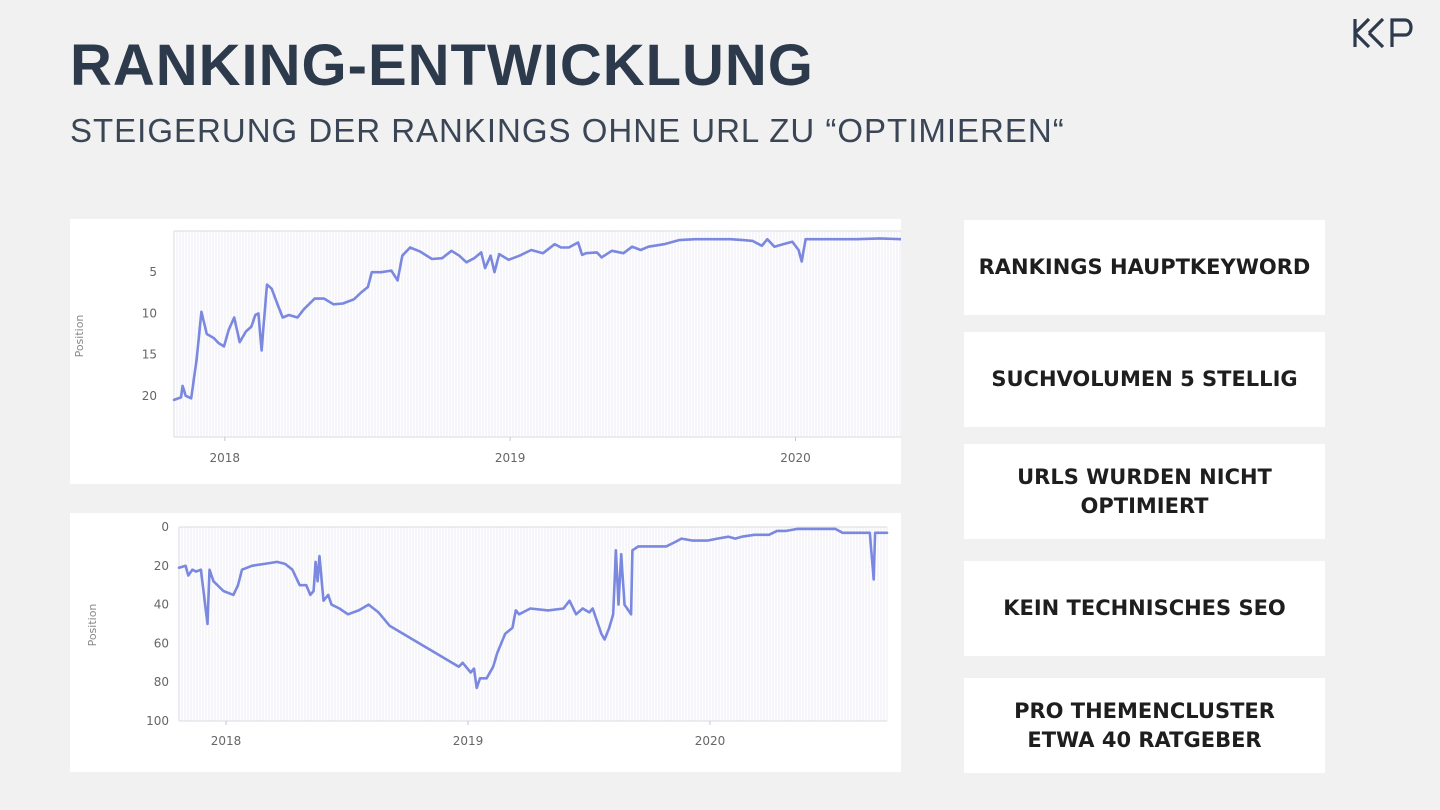 Image resolution: width=1440 pixels, height=810 pixels. What do you see at coordinates (149, 355) in the screenshot?
I see `y-tick-label: 15` at bounding box center [149, 355].